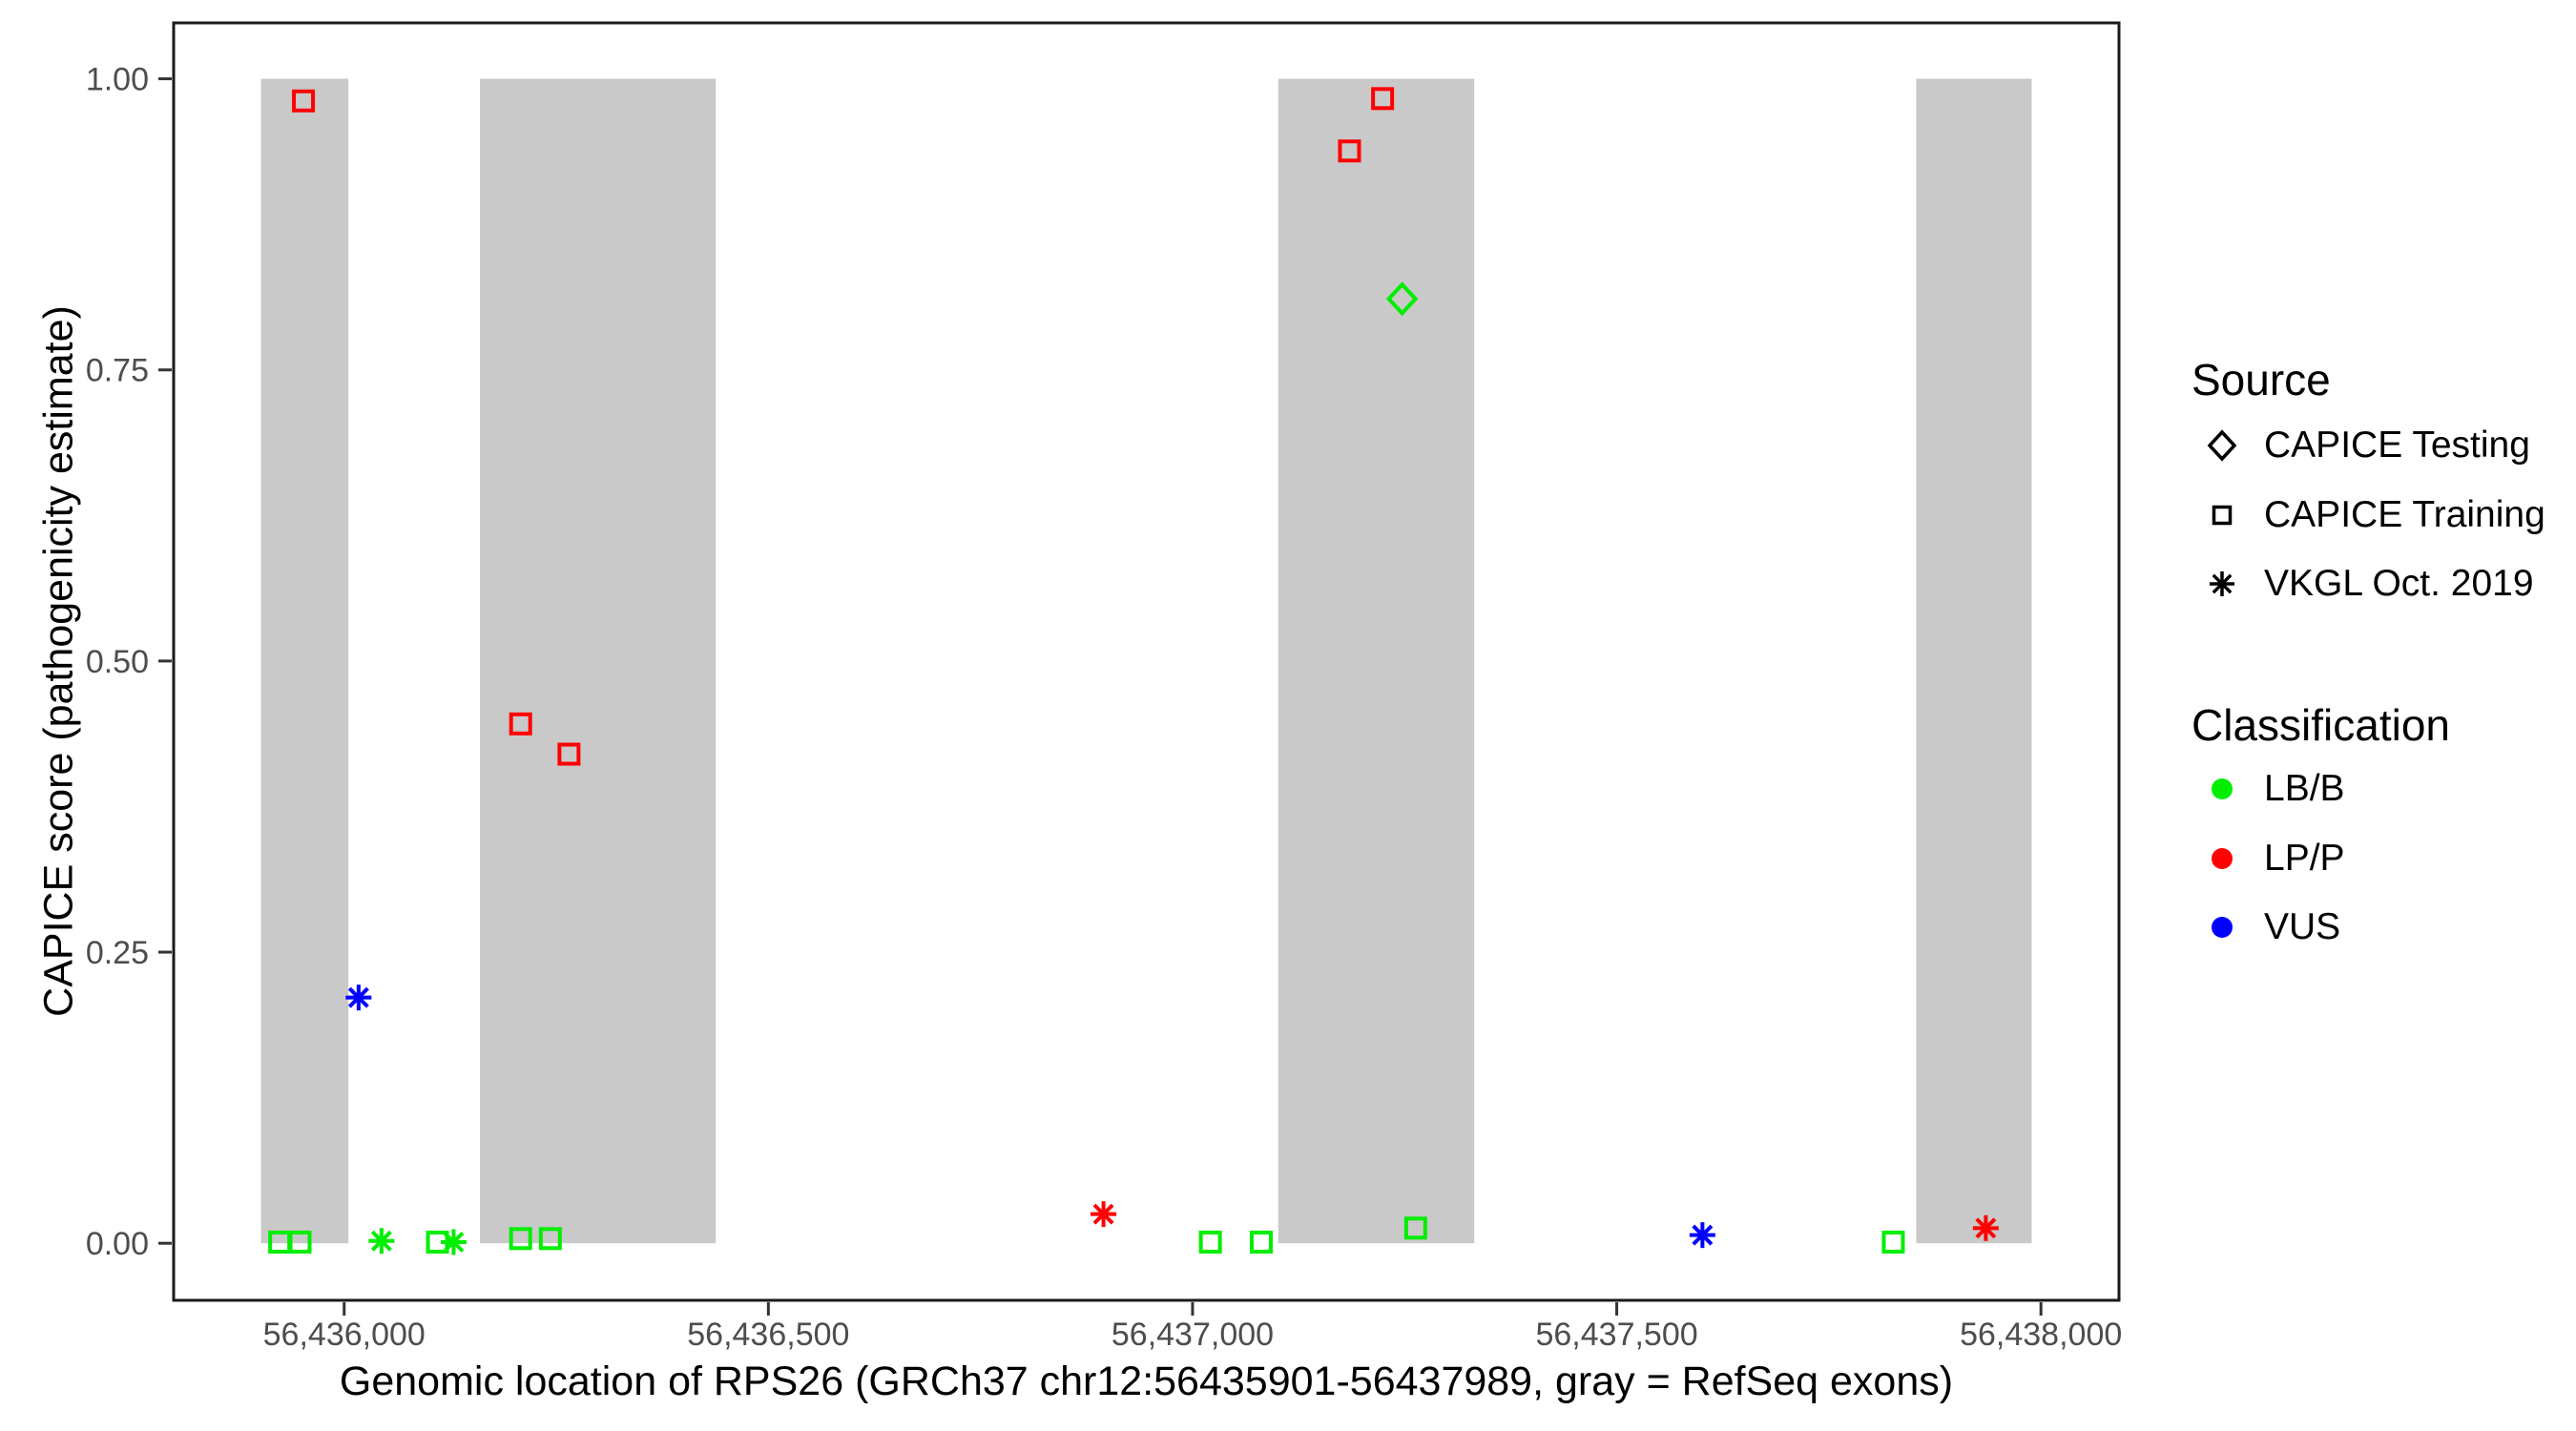 Image resolution: width=2576 pixels, height=1431 pixels. I want to click on legend-item-label: LP/P, so click(2304, 859).